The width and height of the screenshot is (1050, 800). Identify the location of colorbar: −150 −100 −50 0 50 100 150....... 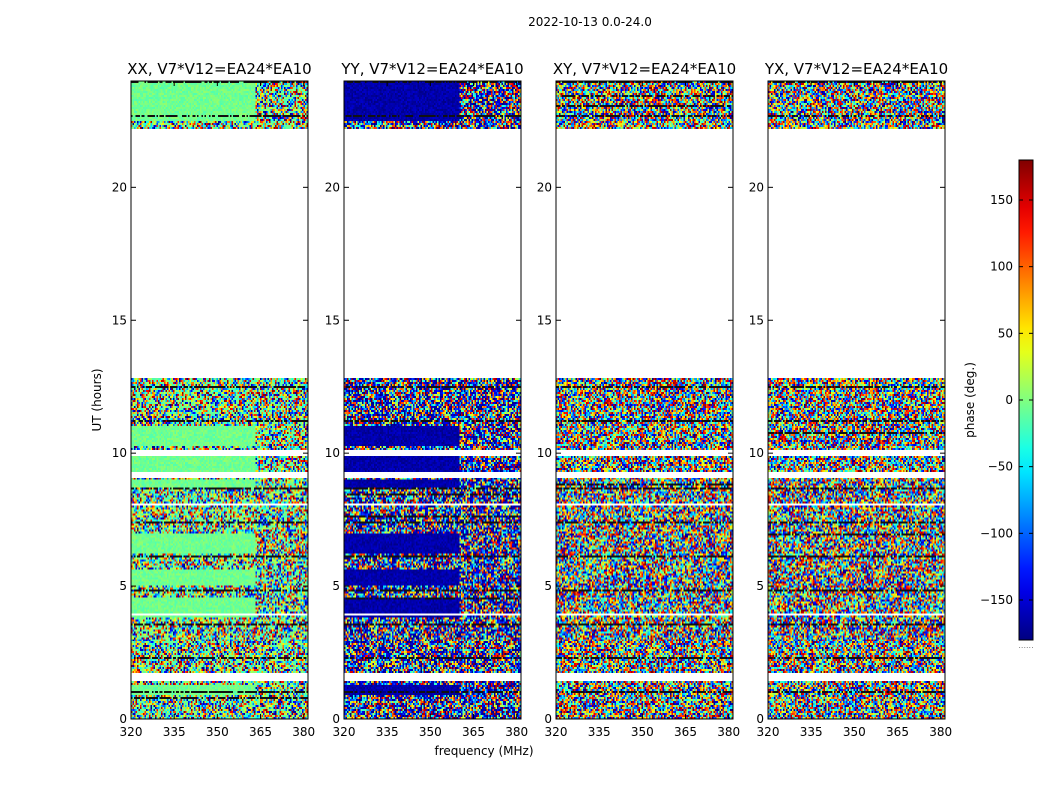
(1007, 404).